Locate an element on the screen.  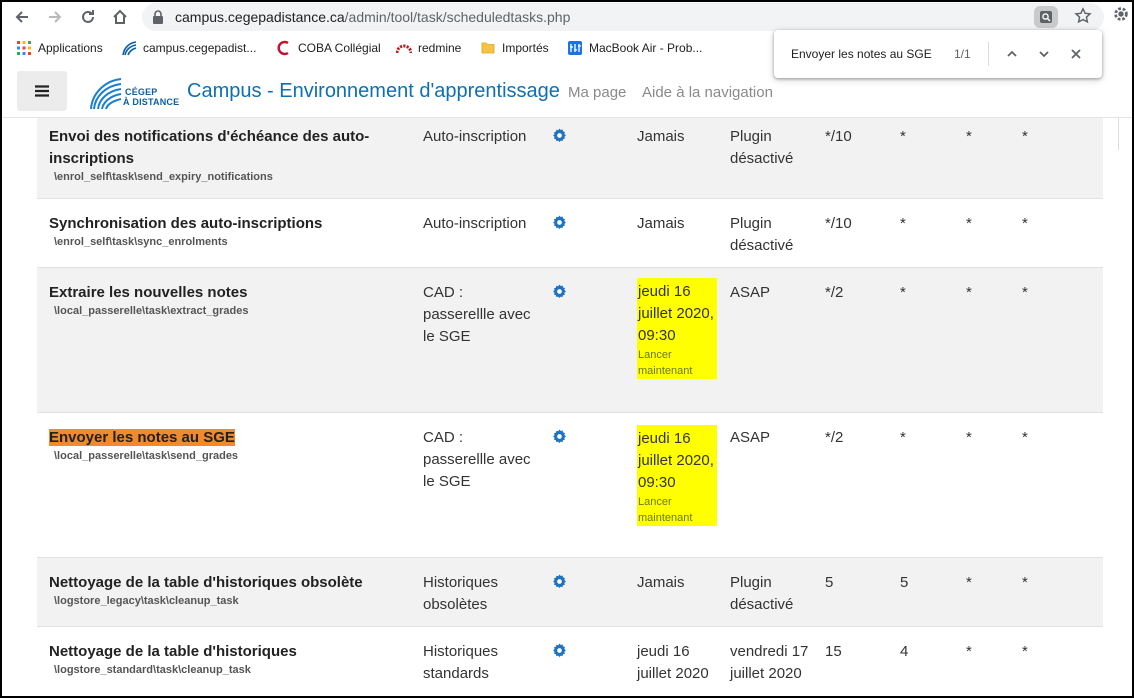
logo-text-line2: À DISTANCE is located at coordinates (151, 102).